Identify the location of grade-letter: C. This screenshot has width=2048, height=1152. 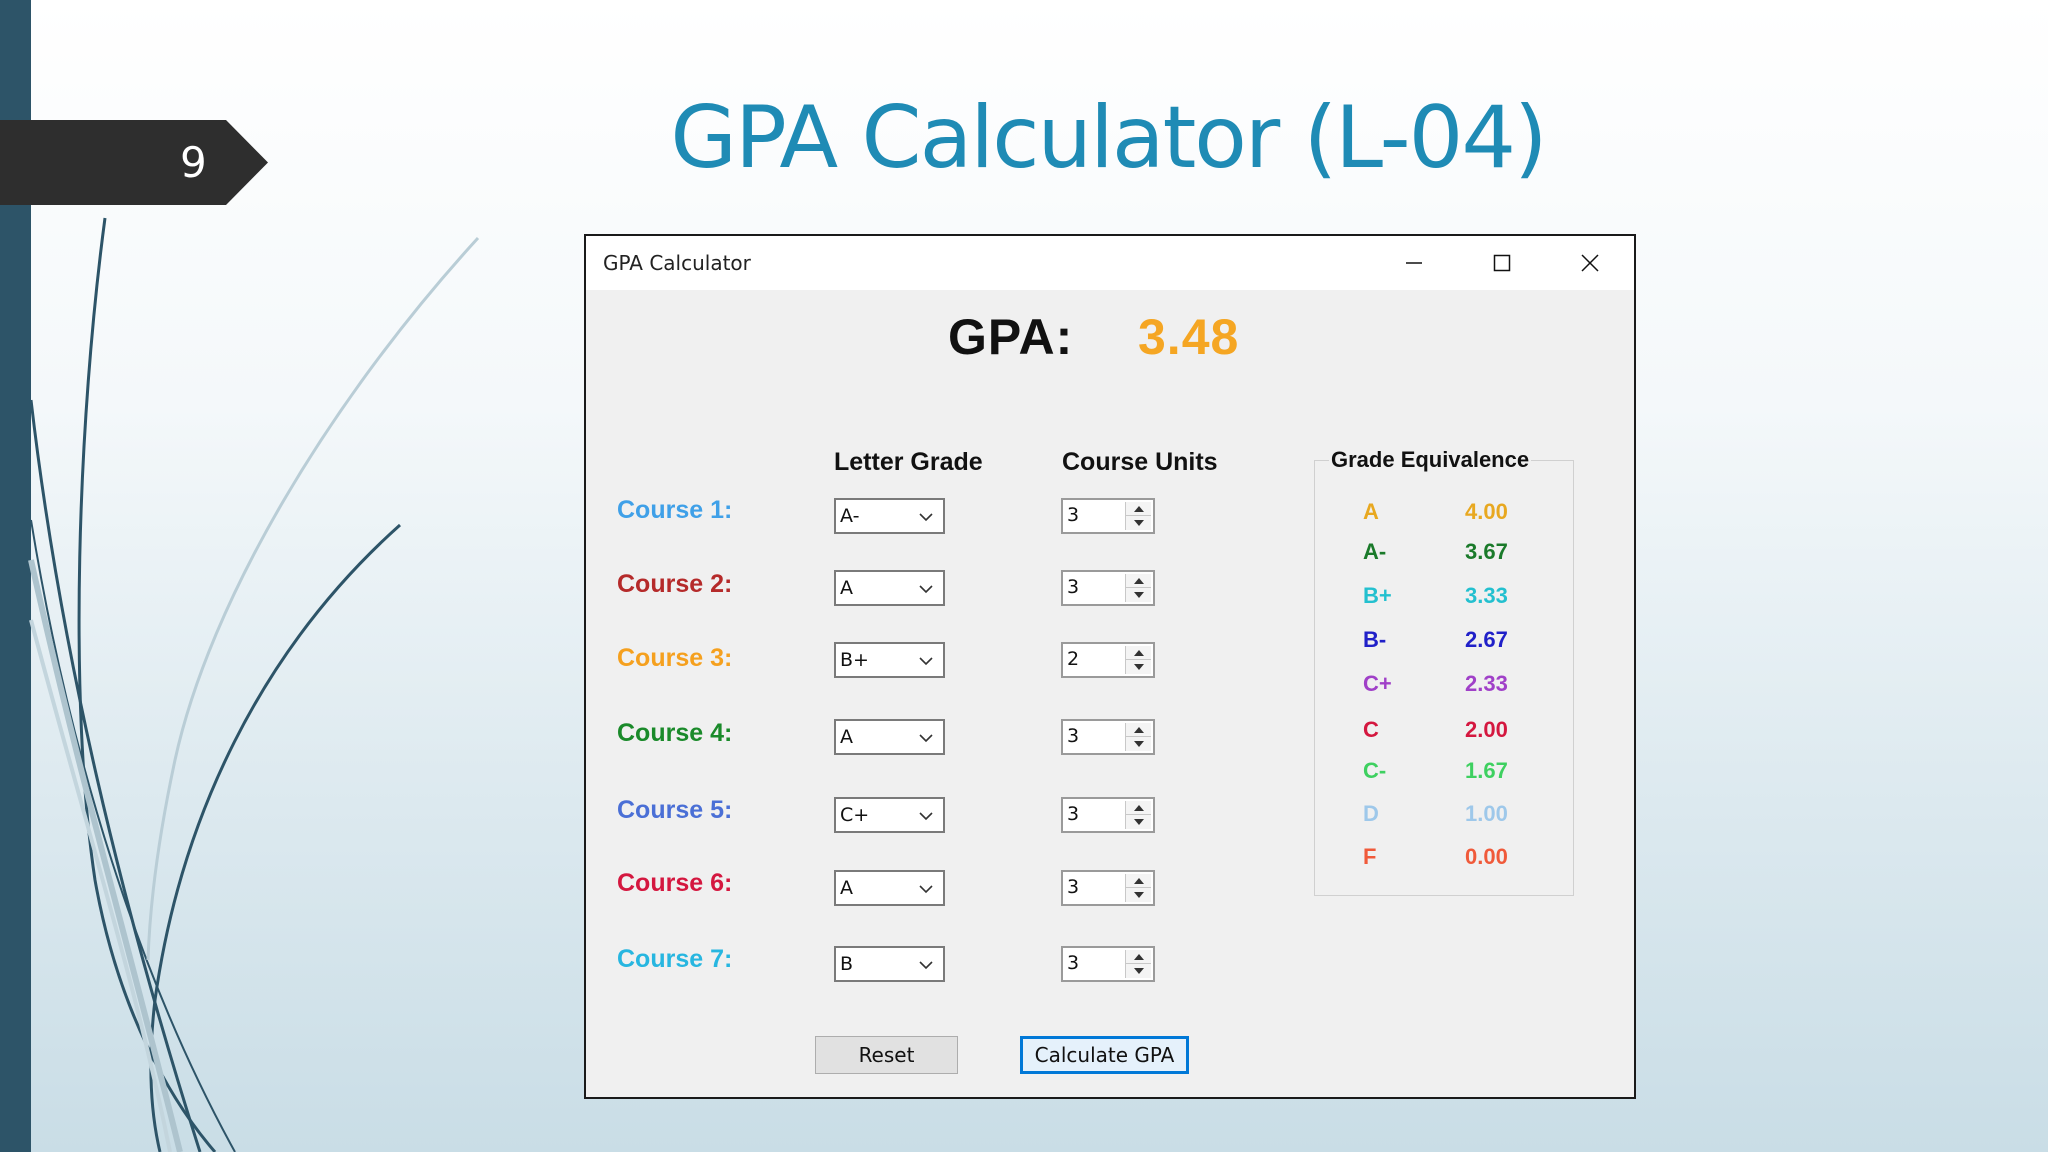
(1371, 729).